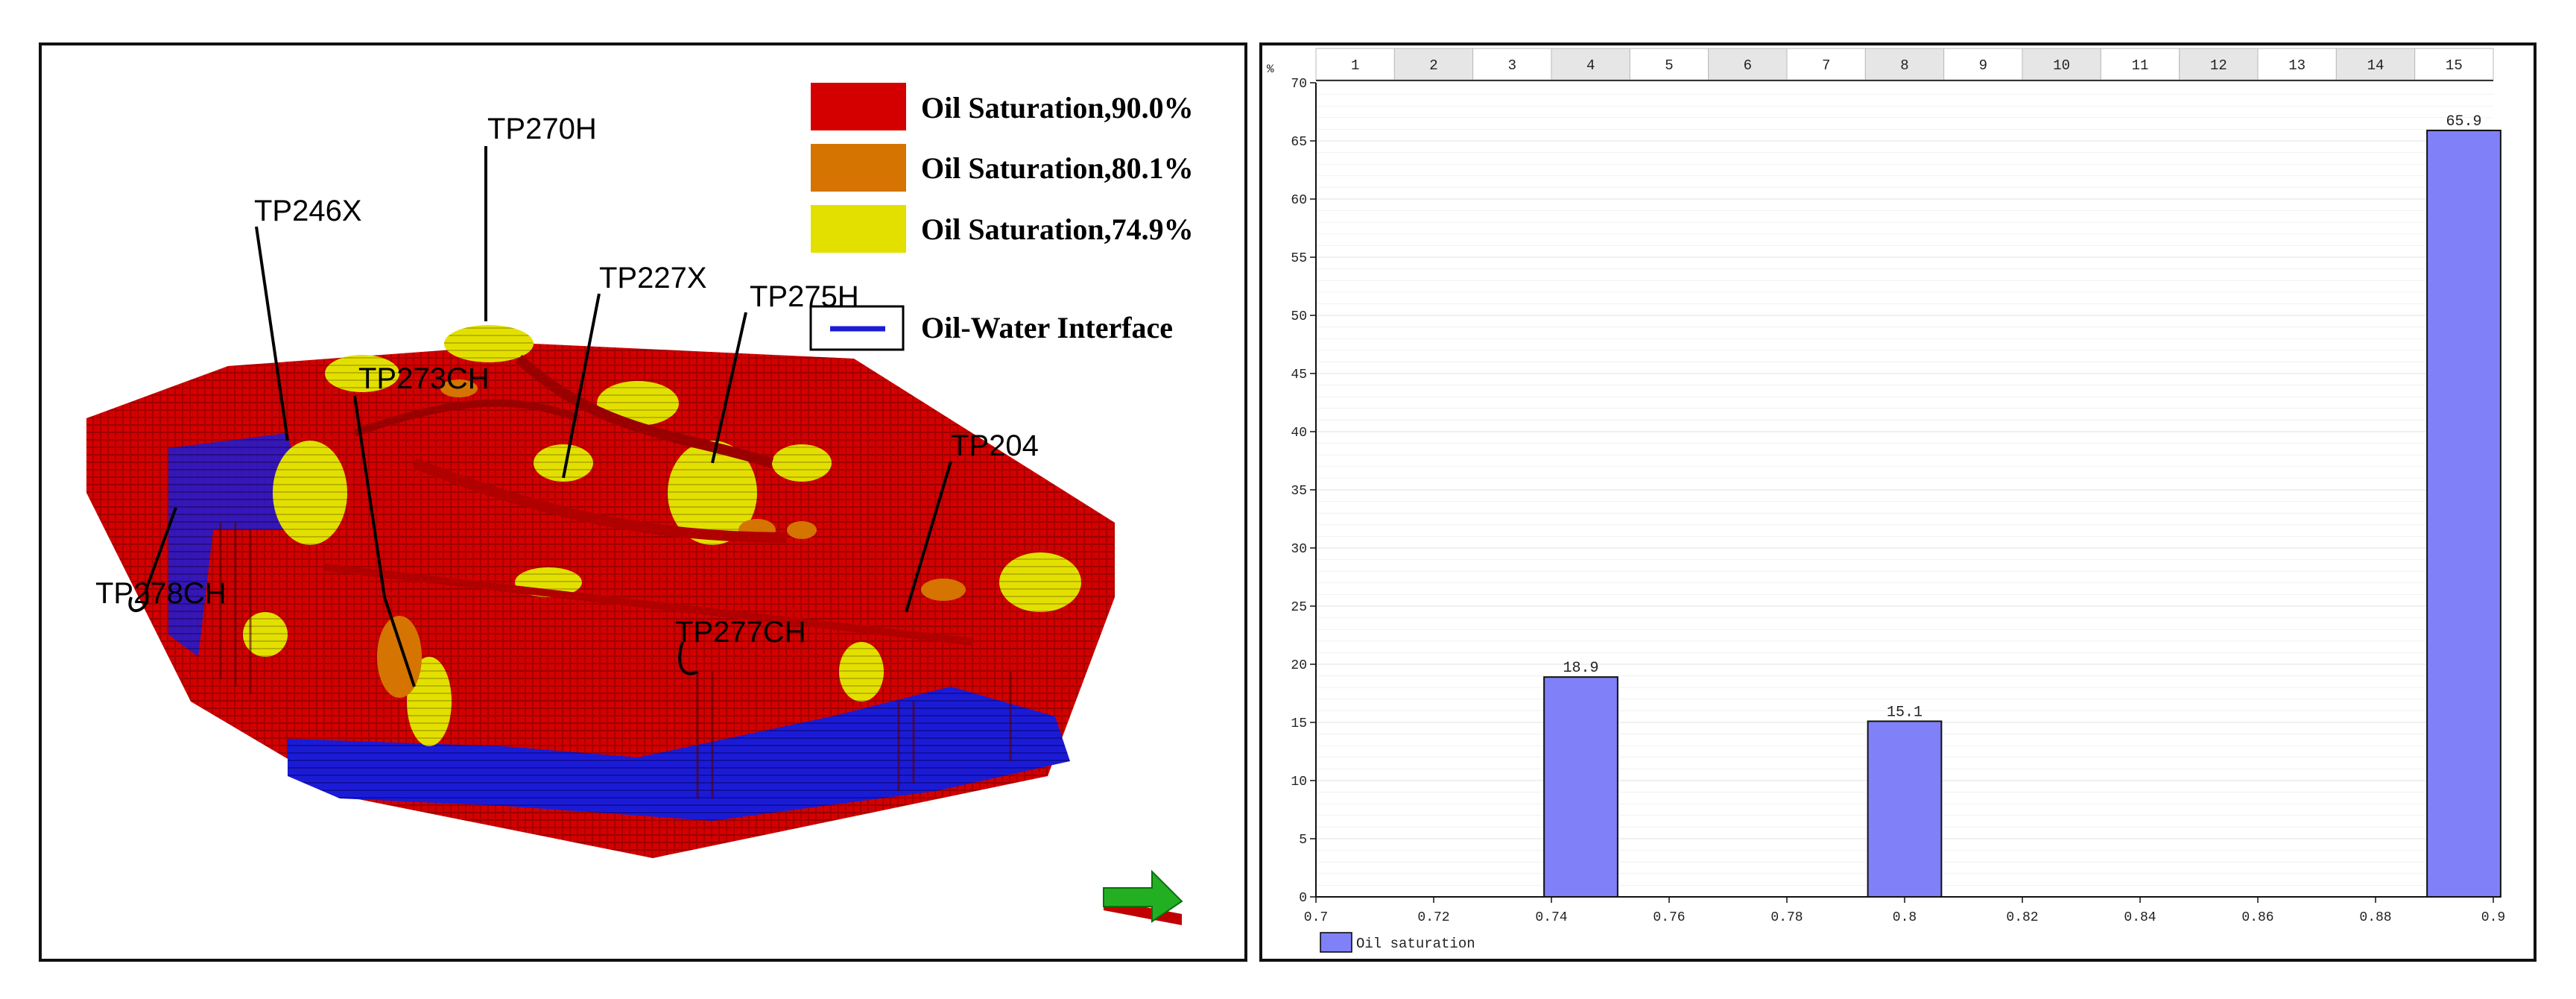  Describe the element at coordinates (272, 333) in the screenshot. I see `well-line-tp246x` at that location.